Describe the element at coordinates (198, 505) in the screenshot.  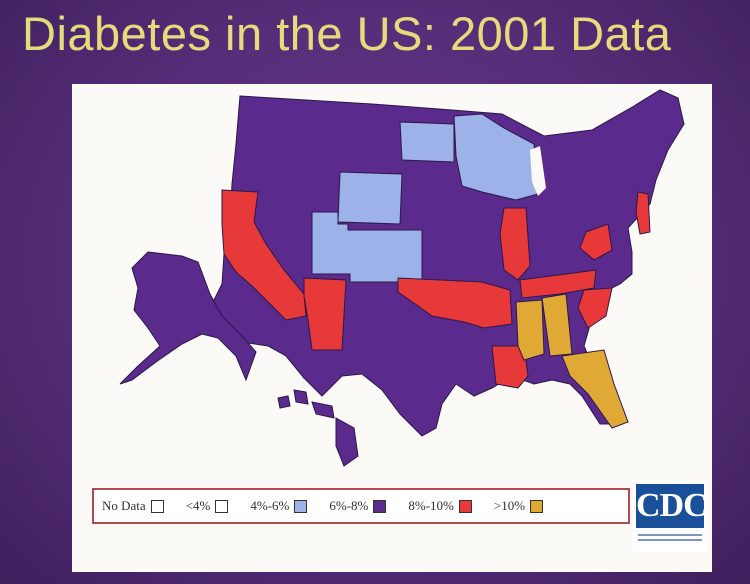
I see `legend-label: <4%` at that location.